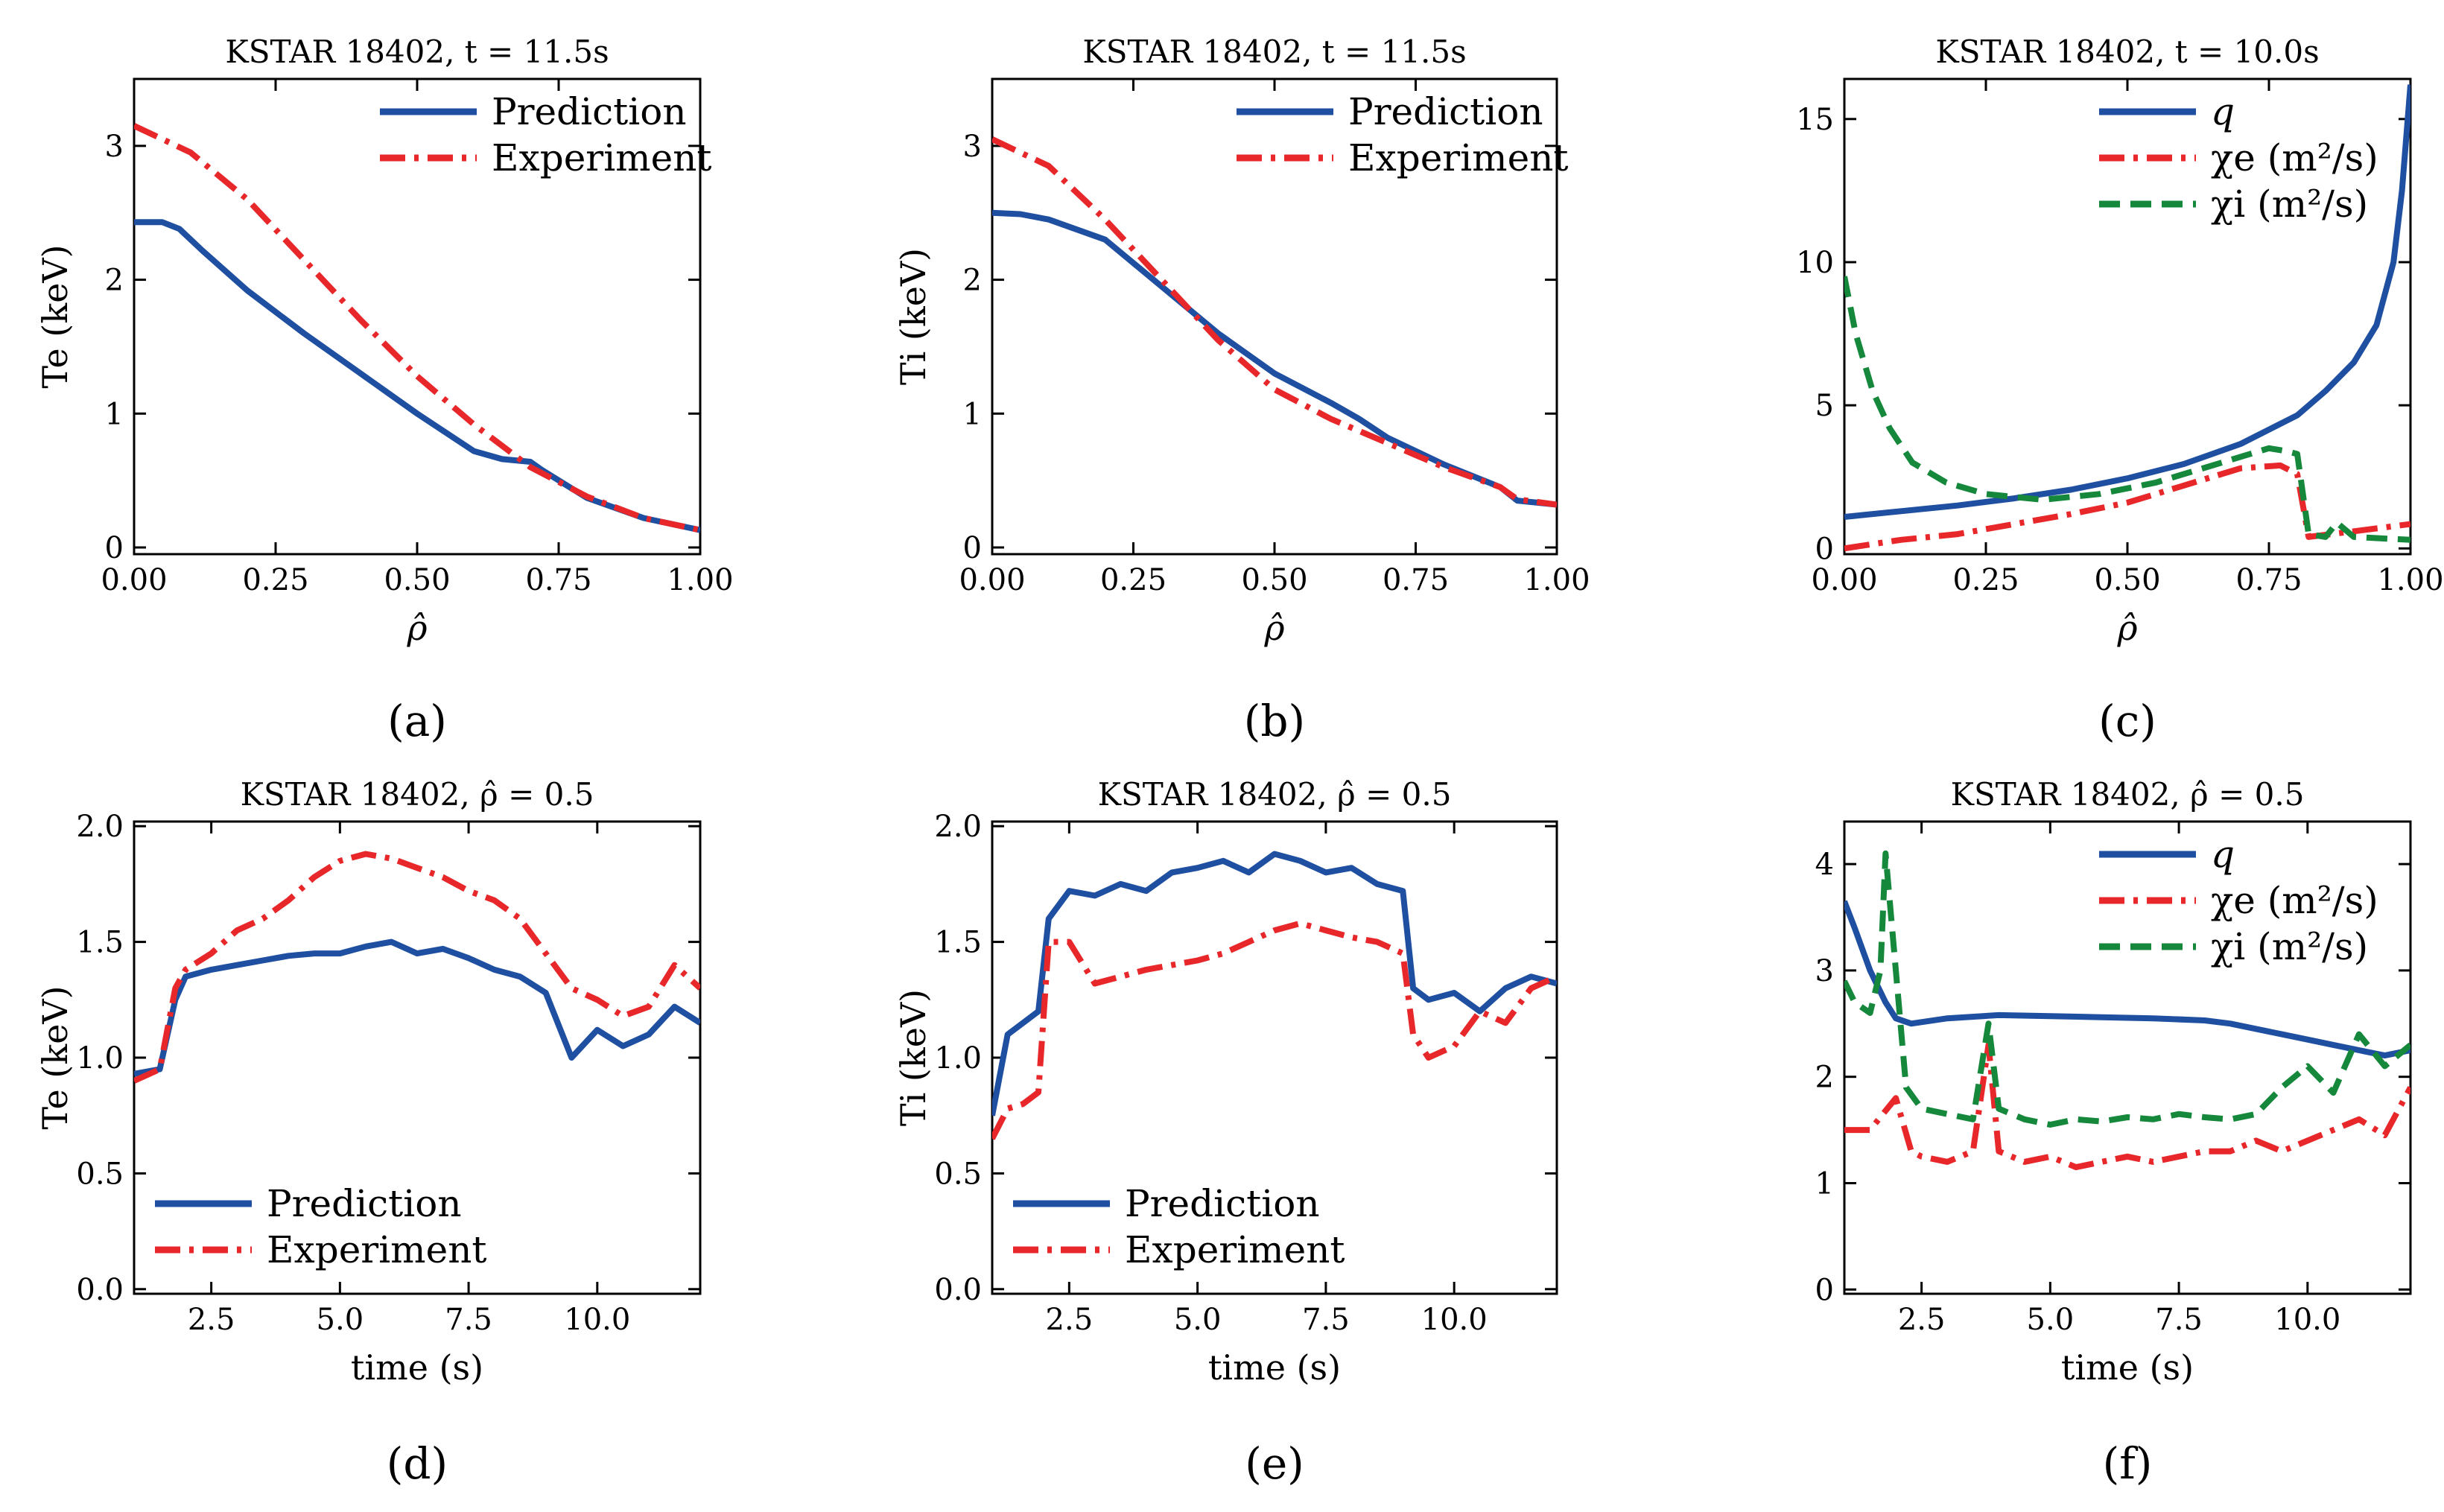 Image resolution: width=2444 pixels, height=1512 pixels. What do you see at coordinates (376, 1249) in the screenshot?
I see `panel-d-legend-label-1: Experiment` at bounding box center [376, 1249].